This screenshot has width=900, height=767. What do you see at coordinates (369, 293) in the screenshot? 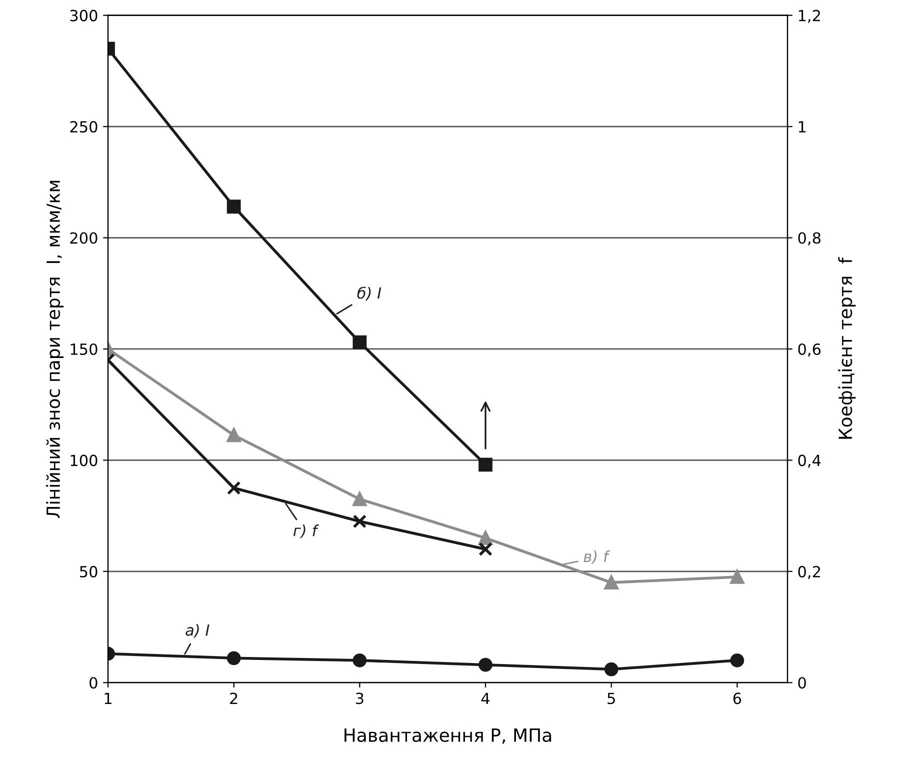
I see `series-label: б) I` at bounding box center [369, 293].